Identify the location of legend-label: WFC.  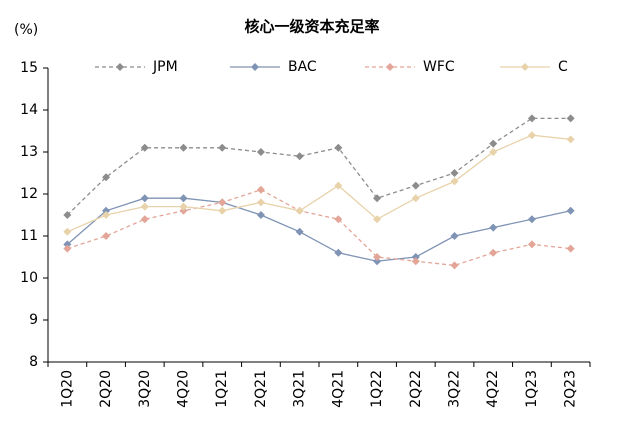
(439, 67).